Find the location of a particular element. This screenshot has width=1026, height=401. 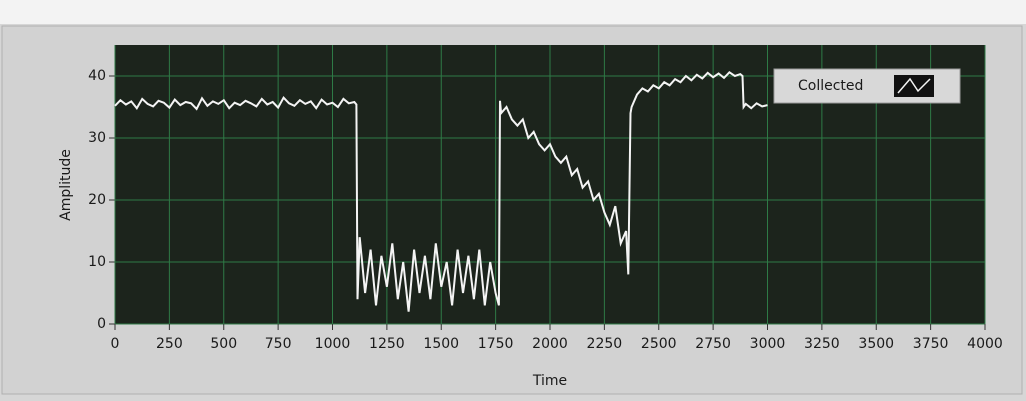

legend: Collected is located at coordinates (867, 86).